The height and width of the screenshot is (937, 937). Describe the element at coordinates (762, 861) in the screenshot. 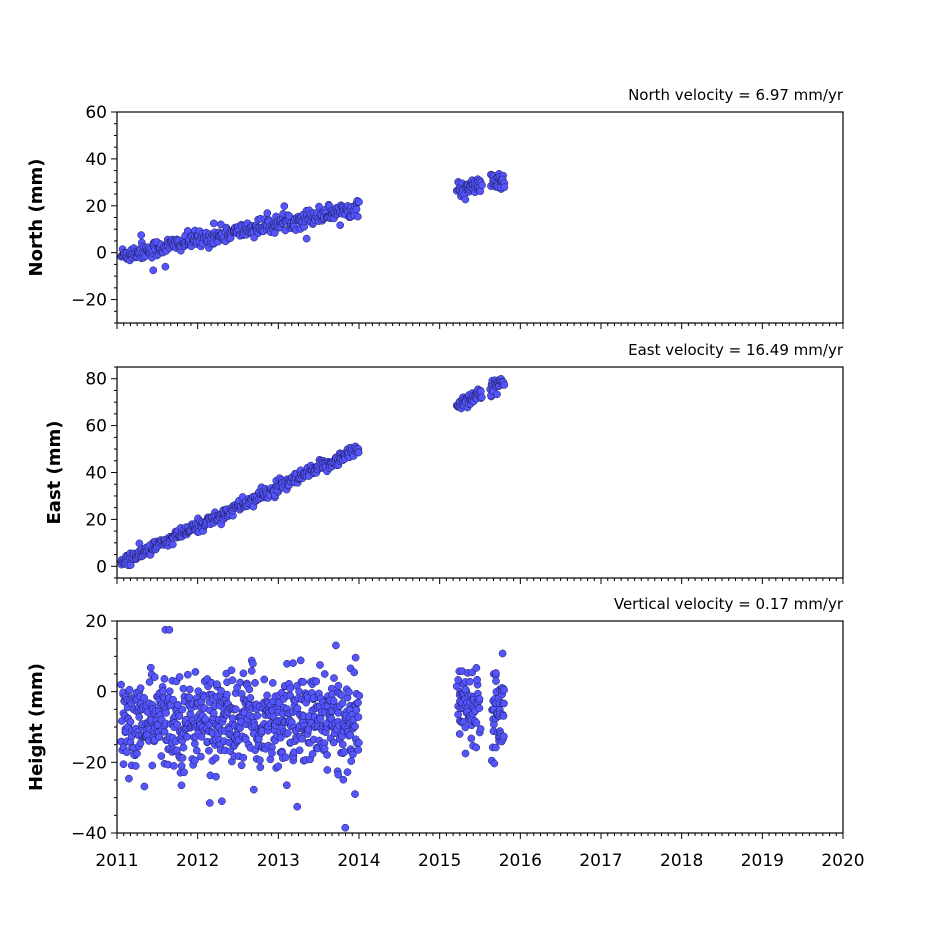

I see `x-tick-label: 2019` at that location.